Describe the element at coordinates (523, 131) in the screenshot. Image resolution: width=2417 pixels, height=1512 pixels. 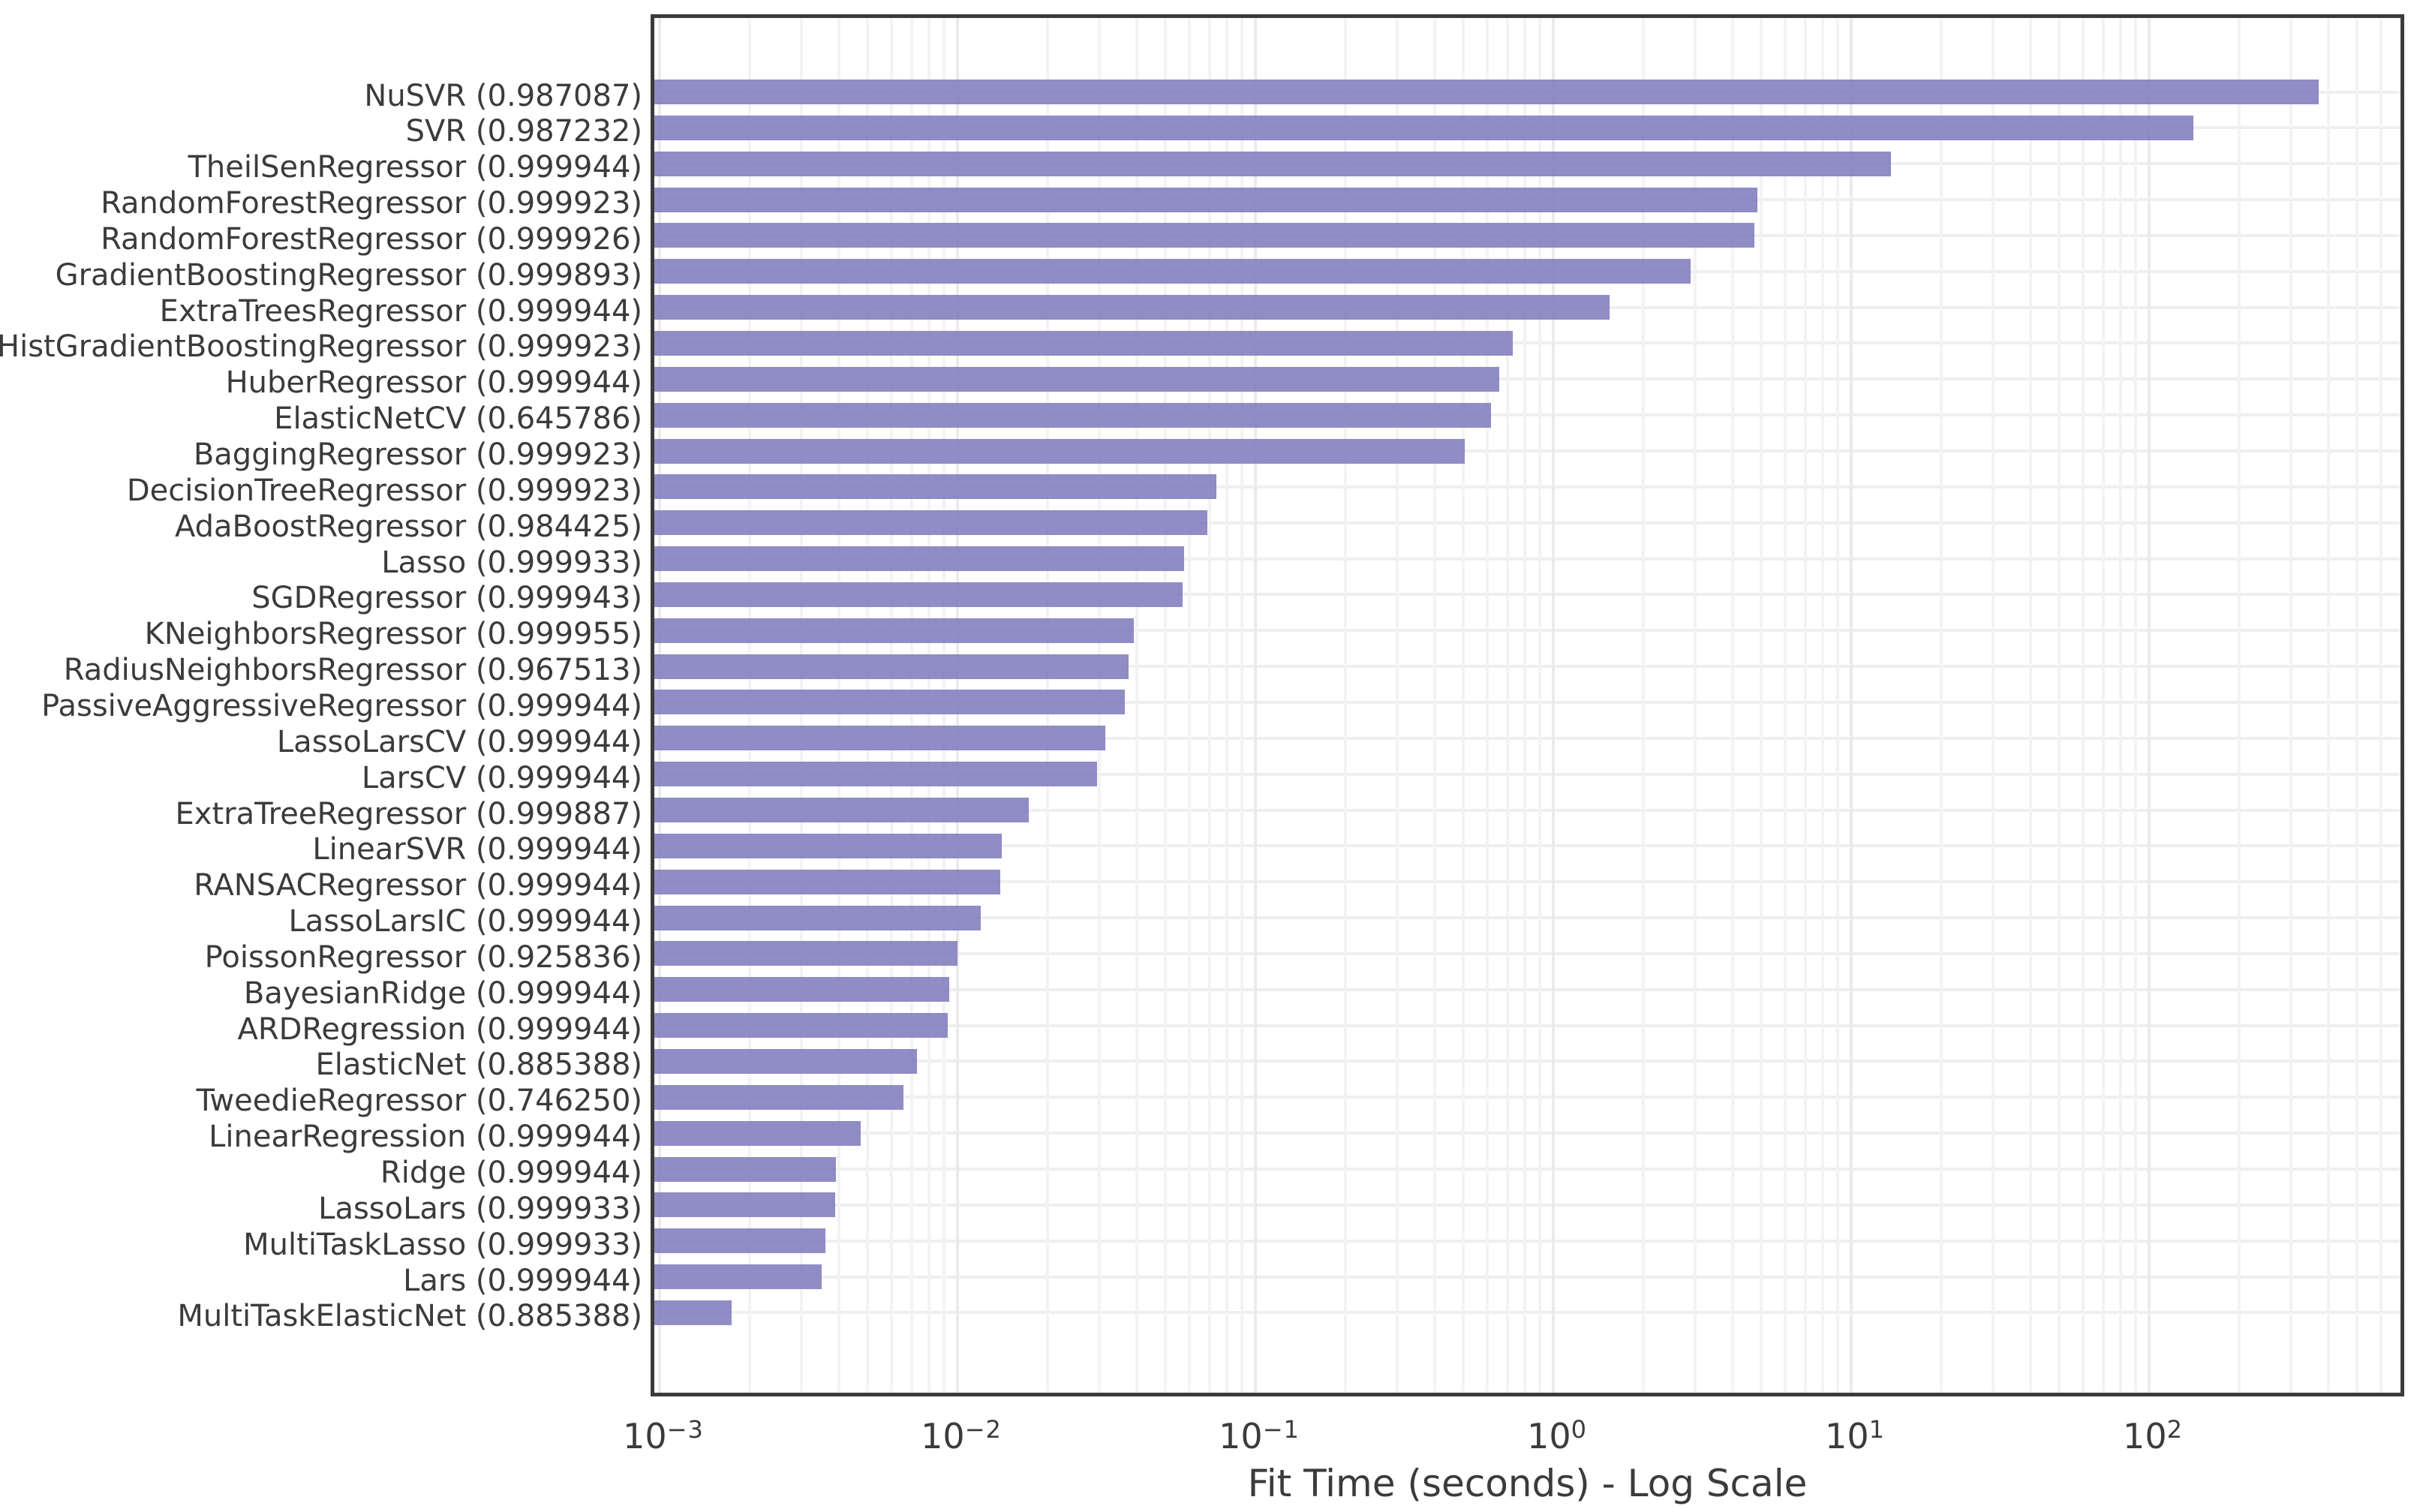
I see `y-tick-label: SVR (0.987232)` at that location.